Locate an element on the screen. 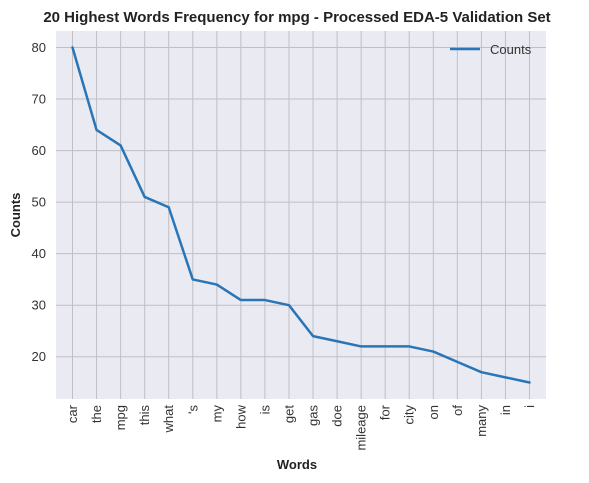 The height and width of the screenshot is (483, 589). y-tick-label: 20 is located at coordinates (39, 356).